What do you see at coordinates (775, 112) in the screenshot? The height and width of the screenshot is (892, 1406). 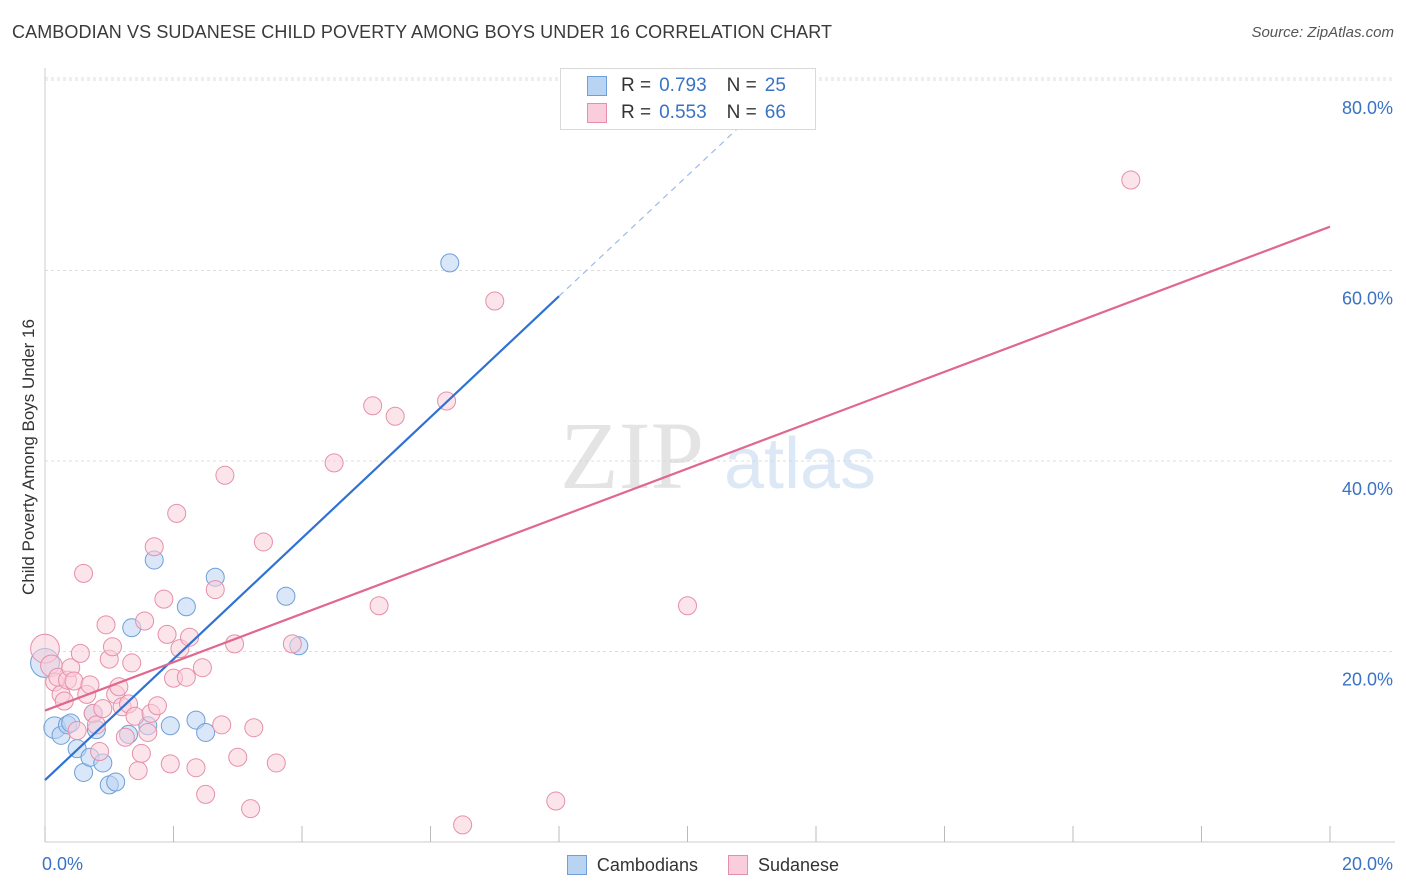 I see `legend-n-value-sudanese: 66` at bounding box center [775, 112].